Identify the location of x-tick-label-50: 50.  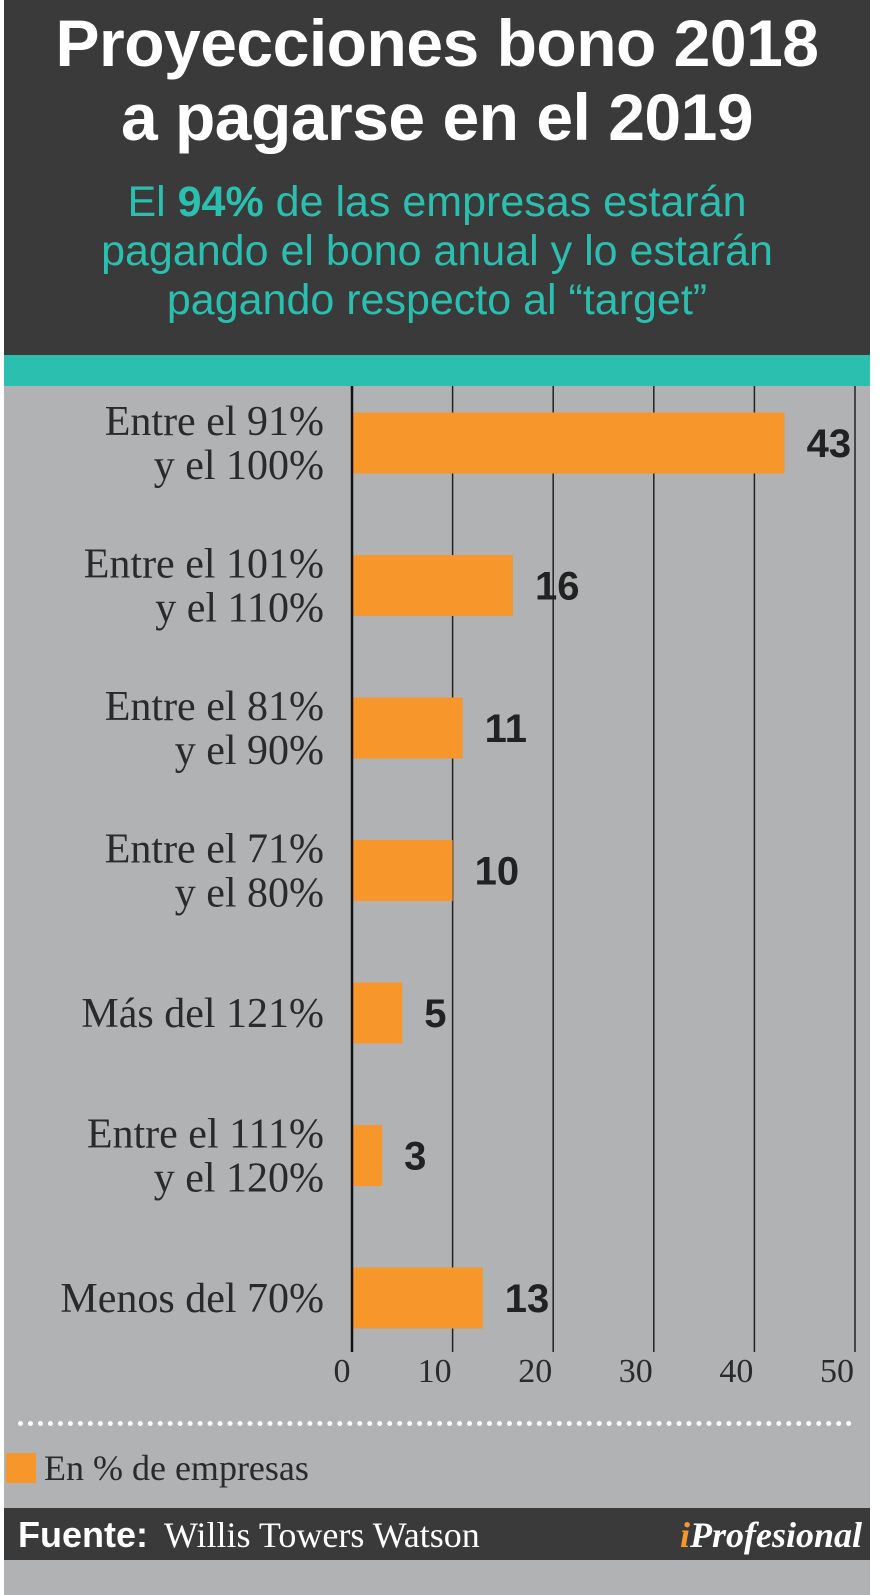
(837, 1371).